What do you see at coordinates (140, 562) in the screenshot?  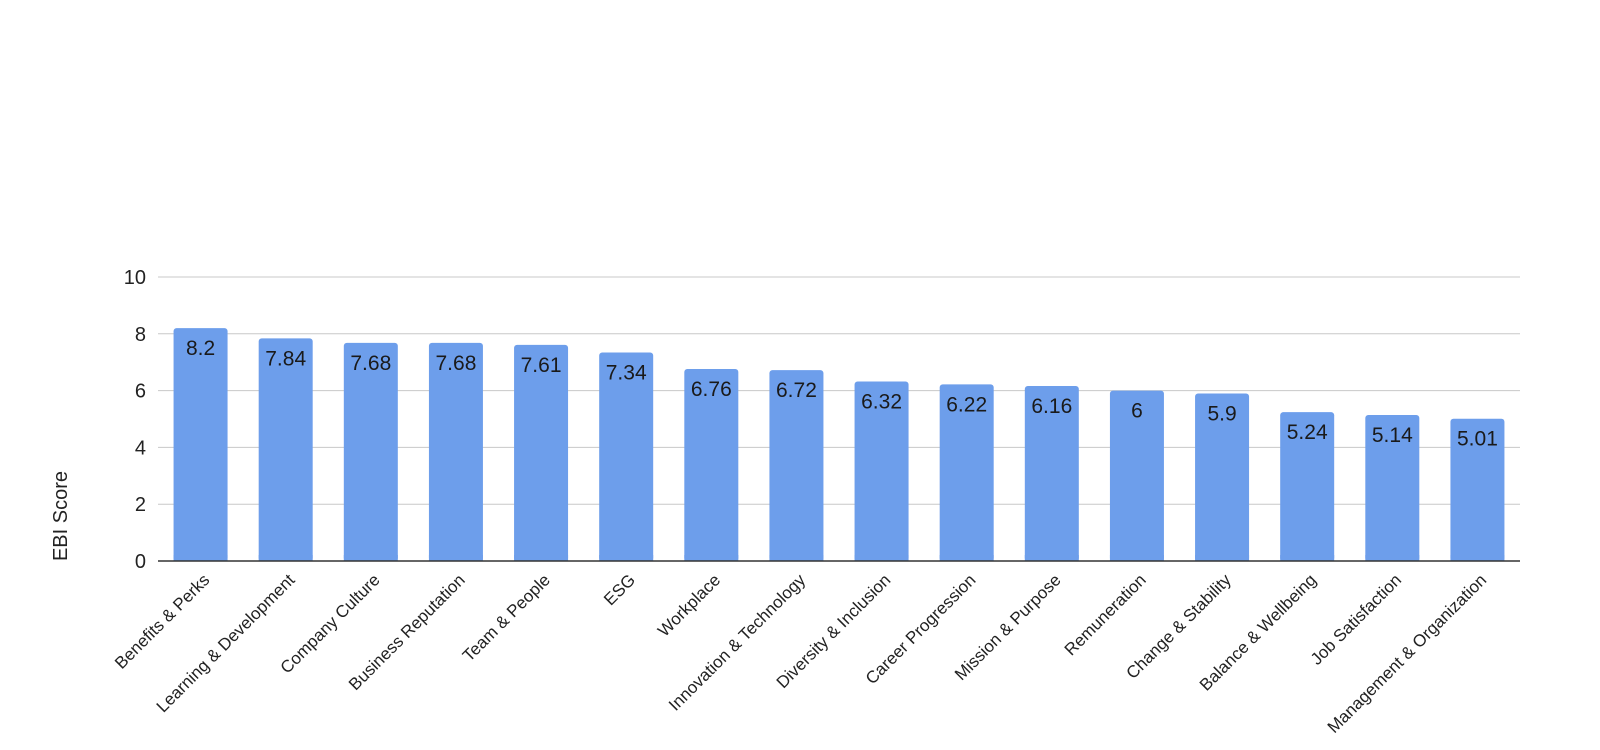 I see `y-tick-label: 0` at bounding box center [140, 562].